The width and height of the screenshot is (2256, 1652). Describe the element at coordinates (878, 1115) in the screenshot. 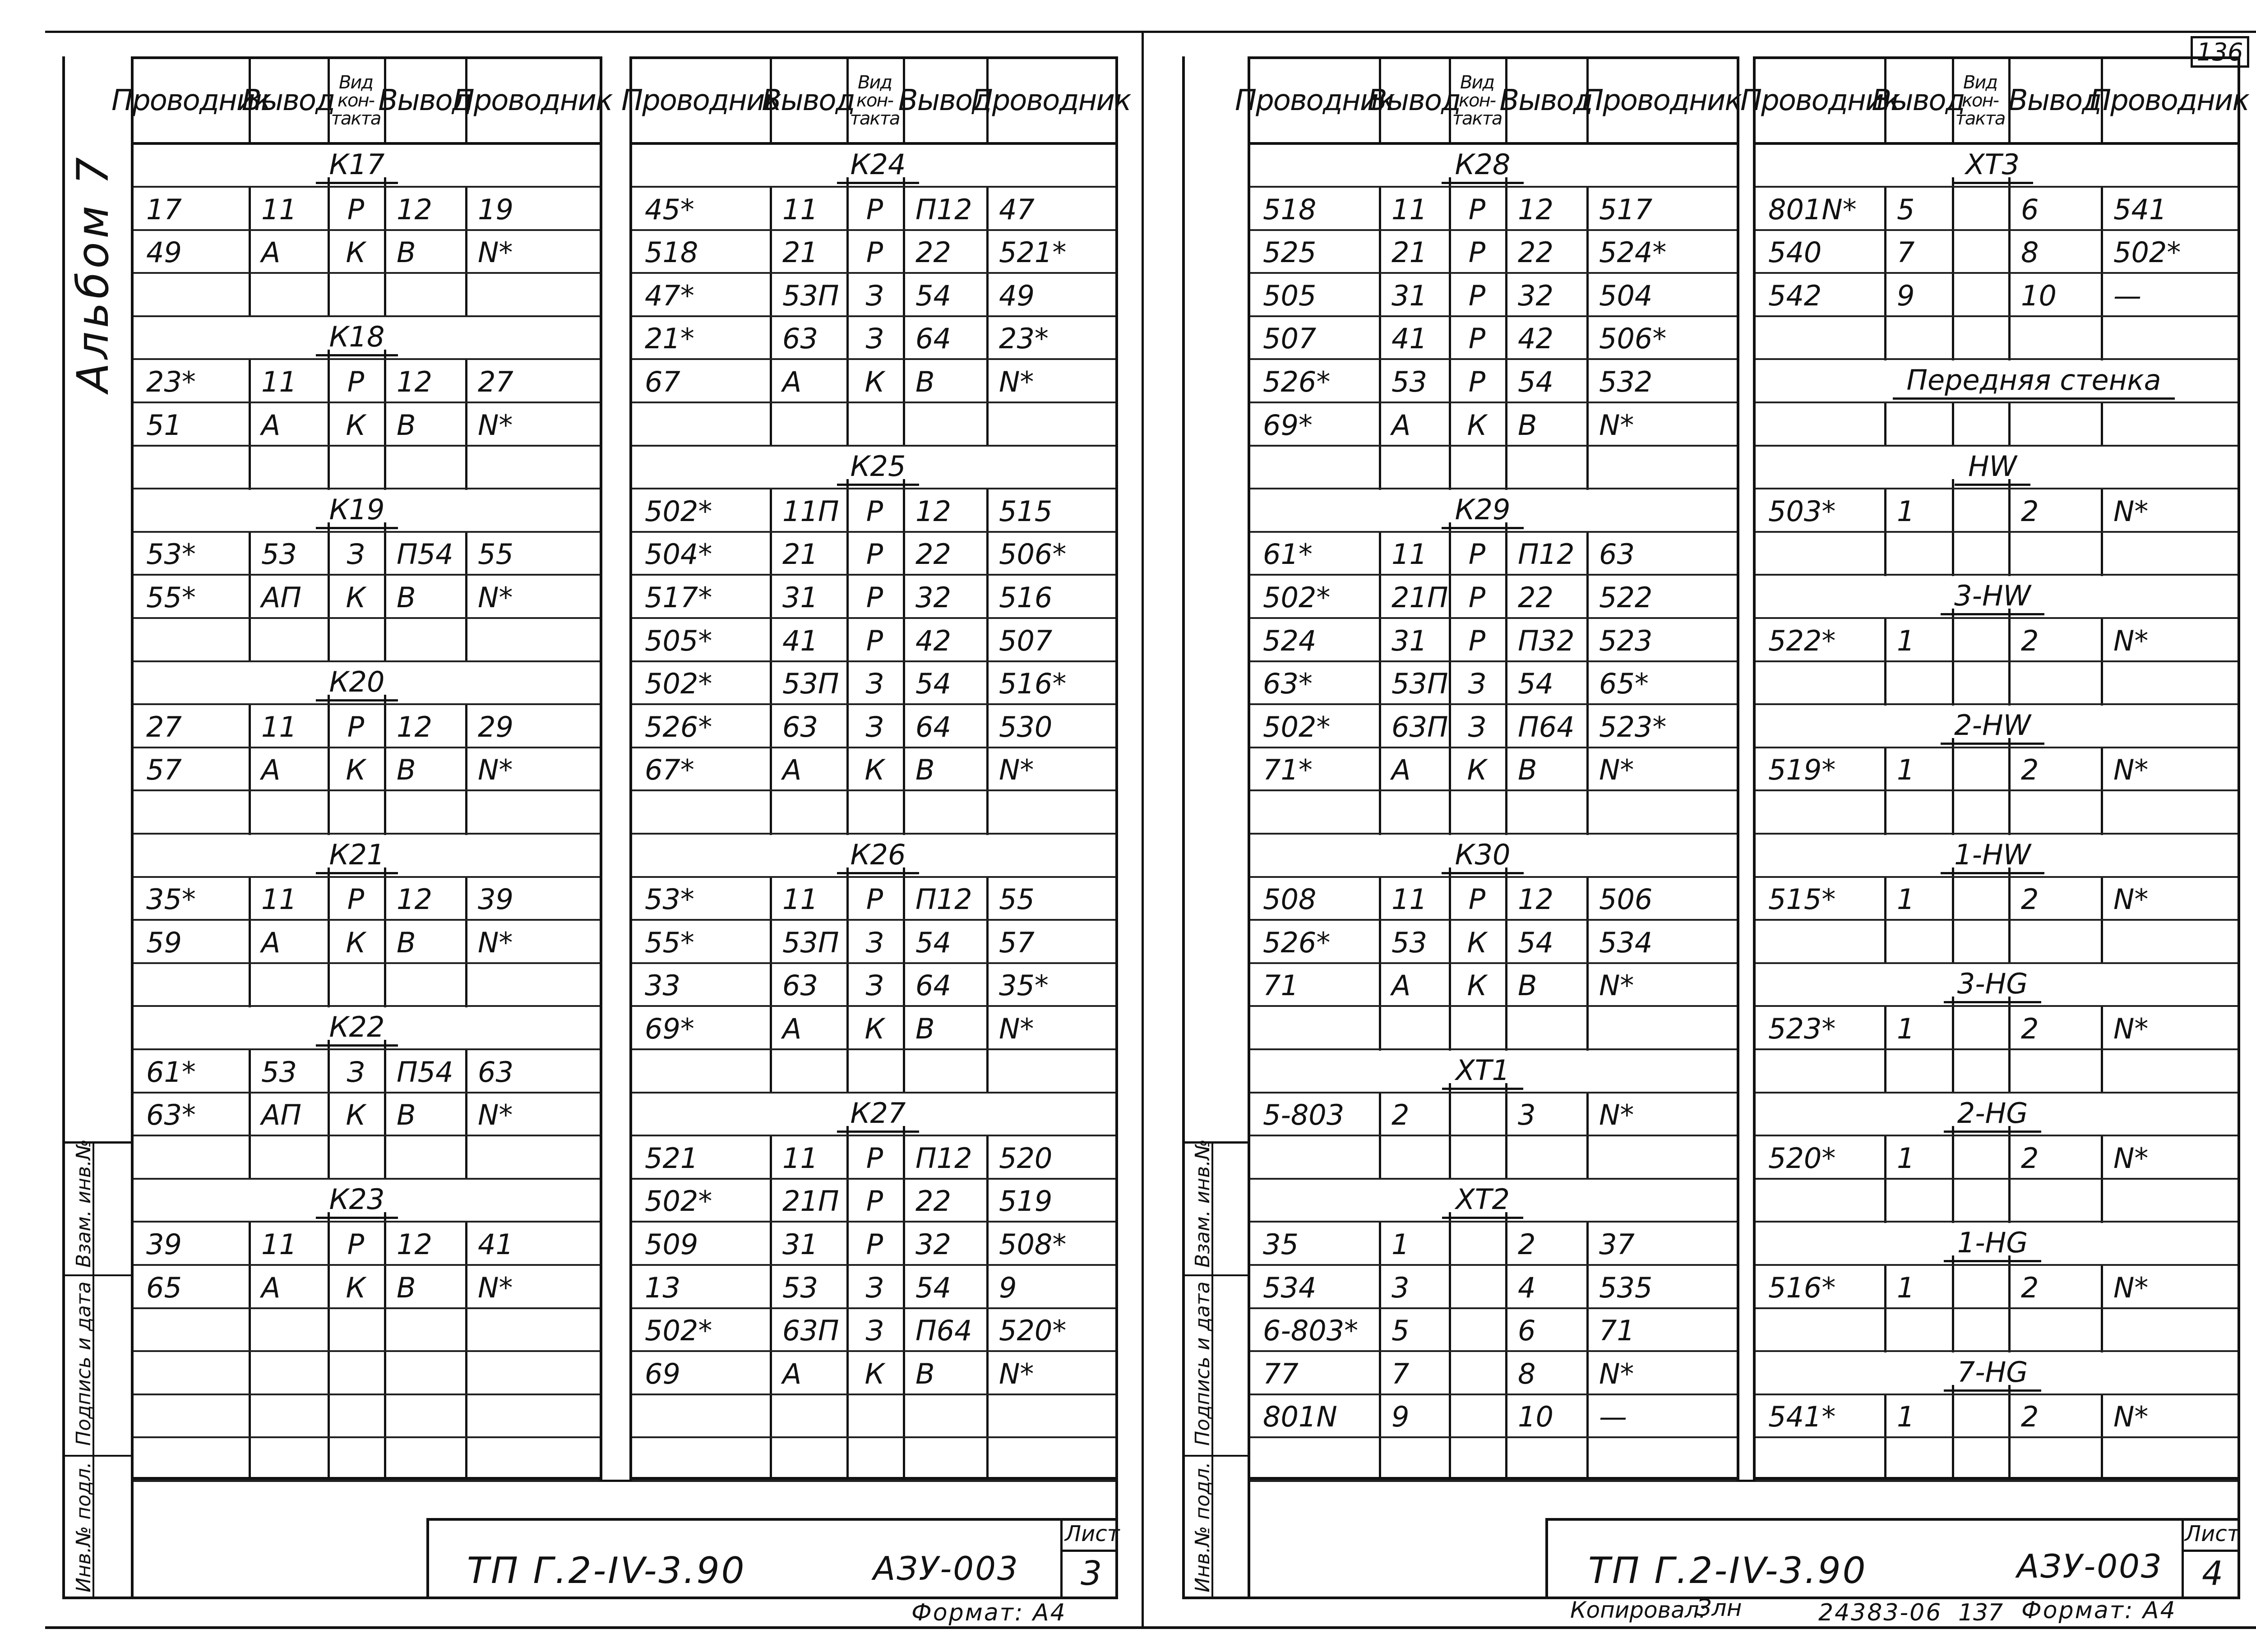

I see `group-label: К27` at that location.